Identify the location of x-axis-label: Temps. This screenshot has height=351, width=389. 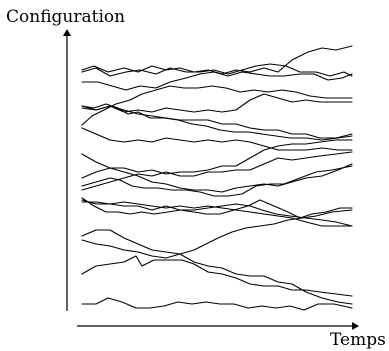
(358, 340).